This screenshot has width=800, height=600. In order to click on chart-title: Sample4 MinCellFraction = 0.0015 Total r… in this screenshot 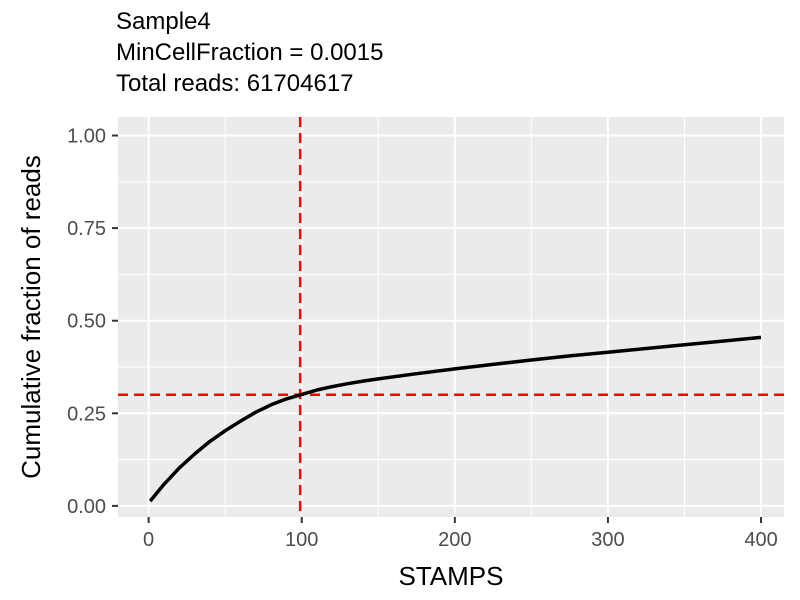, I will do `click(249, 52)`.